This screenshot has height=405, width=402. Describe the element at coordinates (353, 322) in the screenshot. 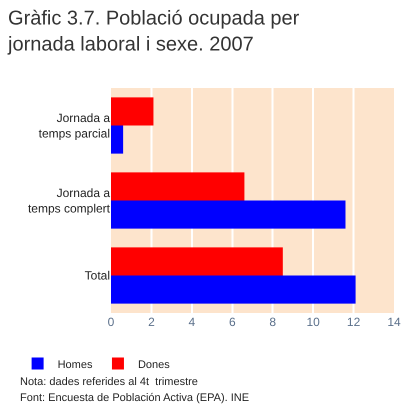

I see `x-tick-label: 12` at that location.